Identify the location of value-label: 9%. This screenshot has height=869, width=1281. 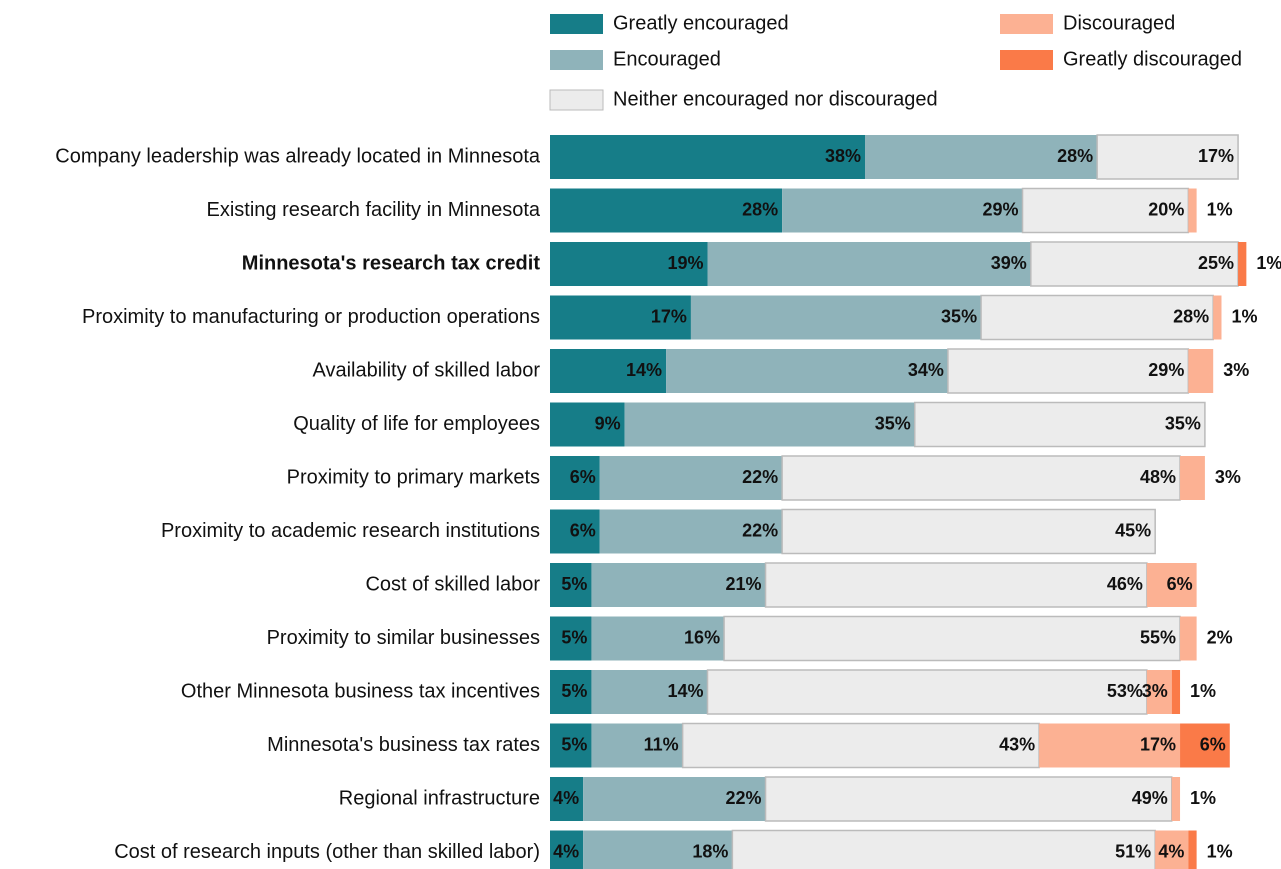
(608, 423).